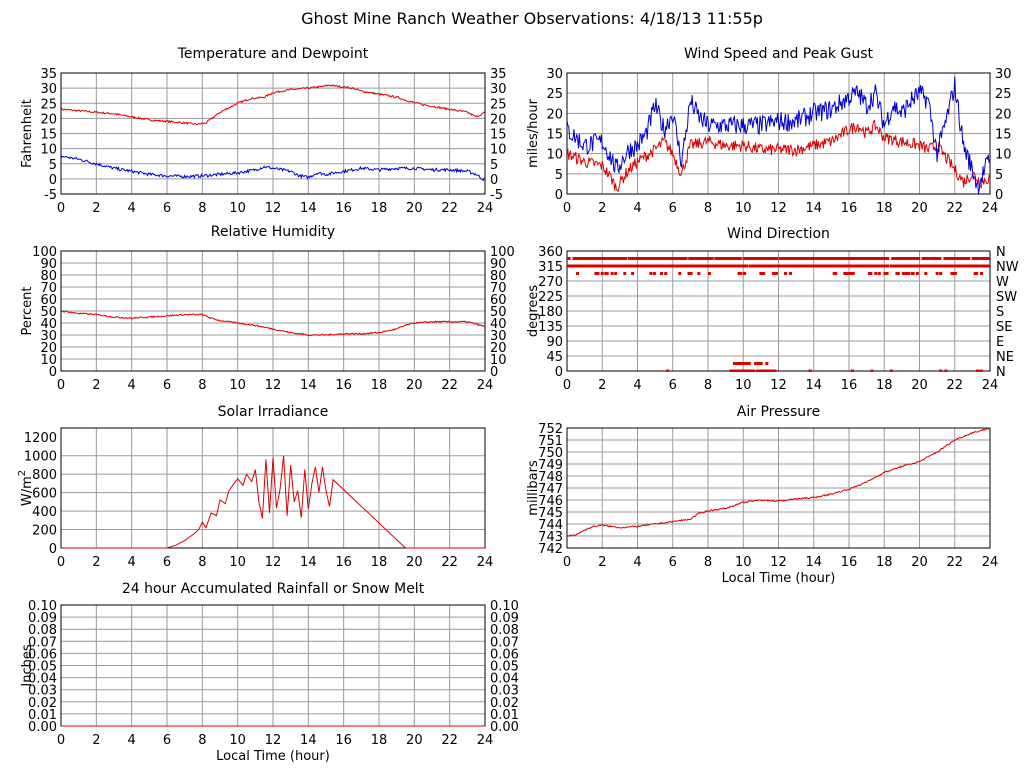  I want to click on y-tick-label: 0.02, so click(42, 703).